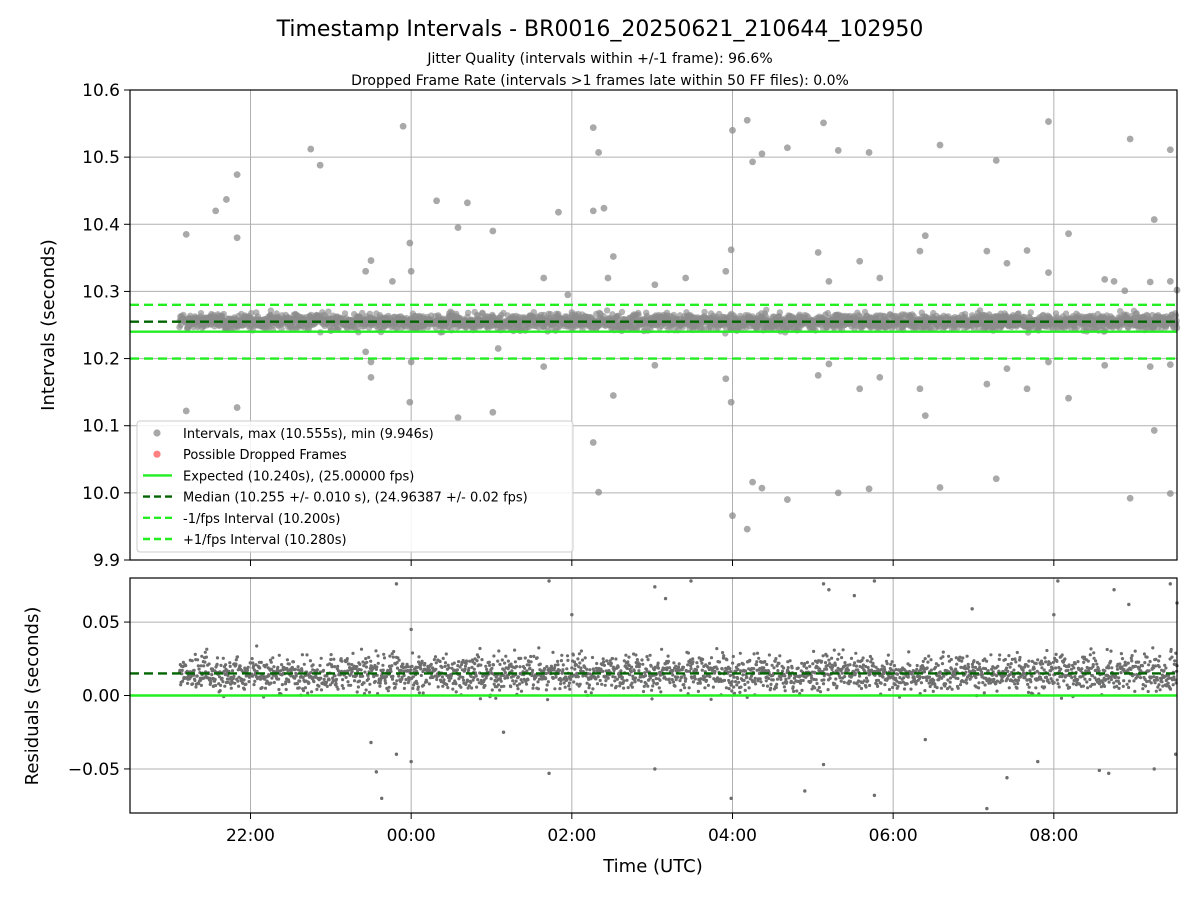 This screenshot has width=1200, height=900. Describe the element at coordinates (710, 328) in the screenshot. I see `interval-point` at that location.